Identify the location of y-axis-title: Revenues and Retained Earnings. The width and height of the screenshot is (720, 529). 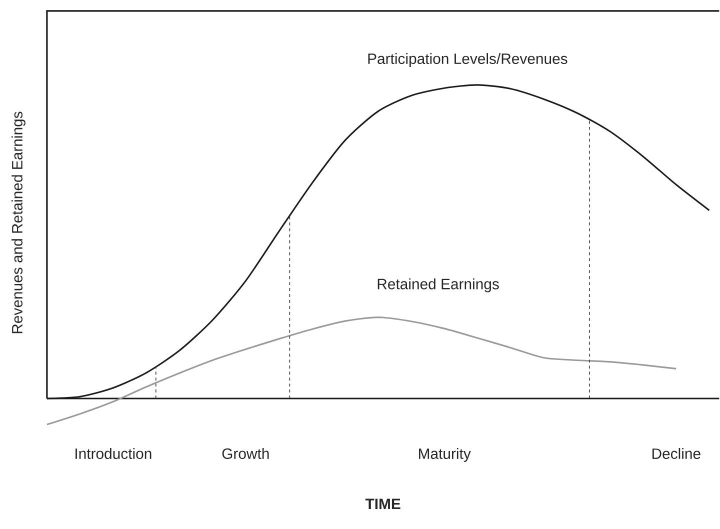
(19, 222).